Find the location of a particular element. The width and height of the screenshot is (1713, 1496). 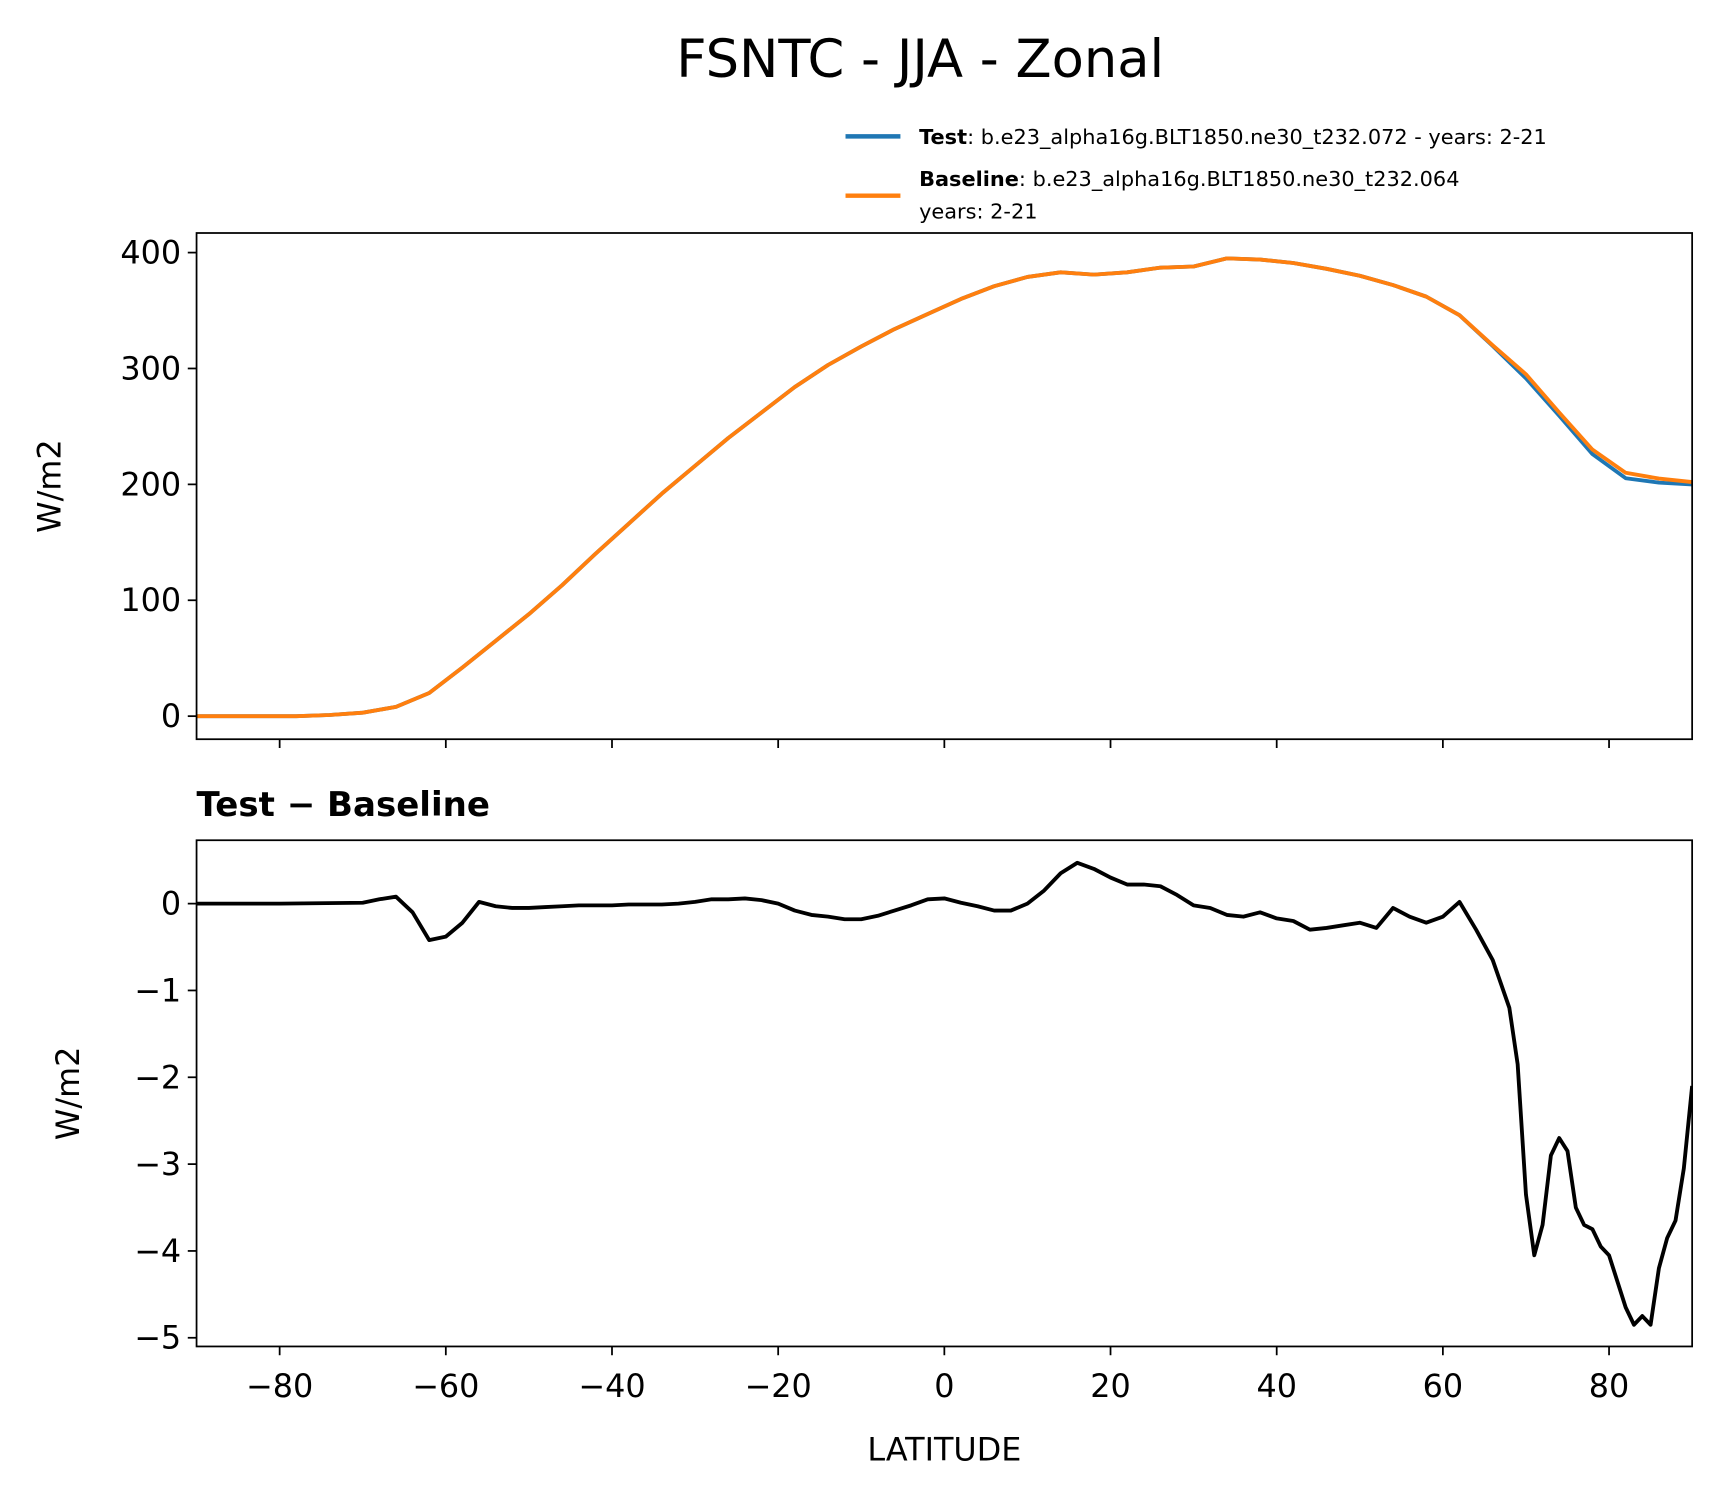

y-tick-label: 400 is located at coordinates (150, 253).